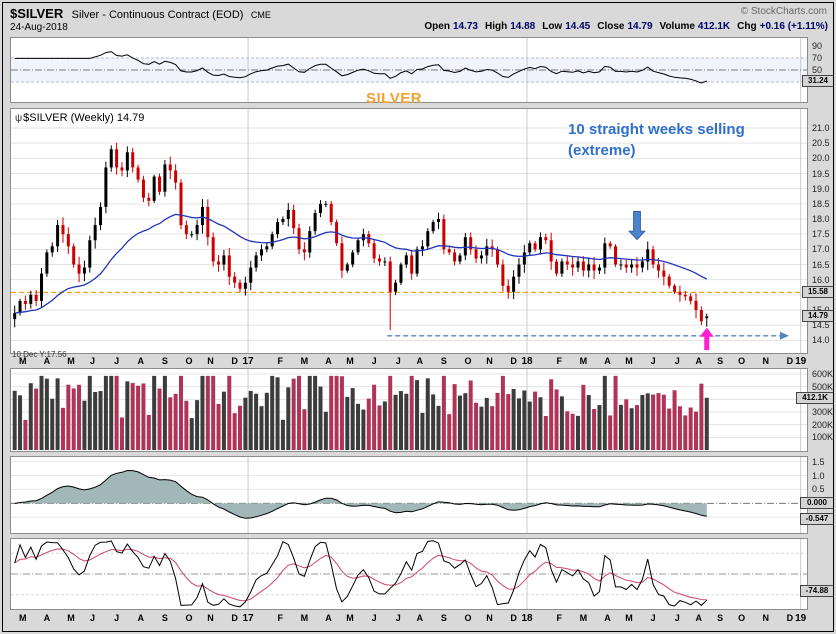 The image size is (836, 634). I want to click on axis-tick: 16.5, so click(821, 264).